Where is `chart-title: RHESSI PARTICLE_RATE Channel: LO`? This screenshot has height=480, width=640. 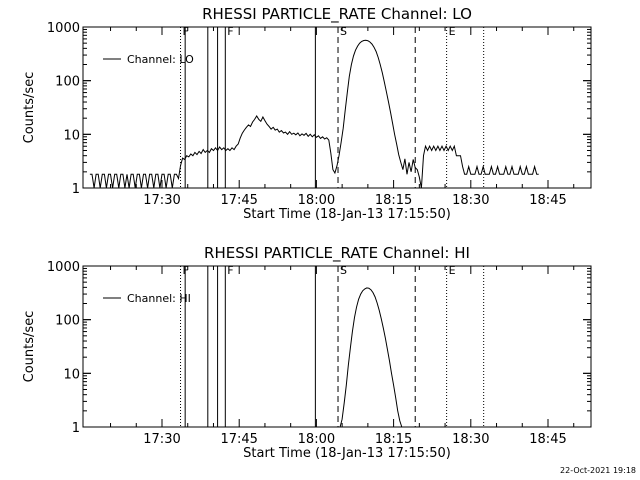
chart-title: RHESSI PARTICLE_RATE Channel: LO is located at coordinates (337, 14).